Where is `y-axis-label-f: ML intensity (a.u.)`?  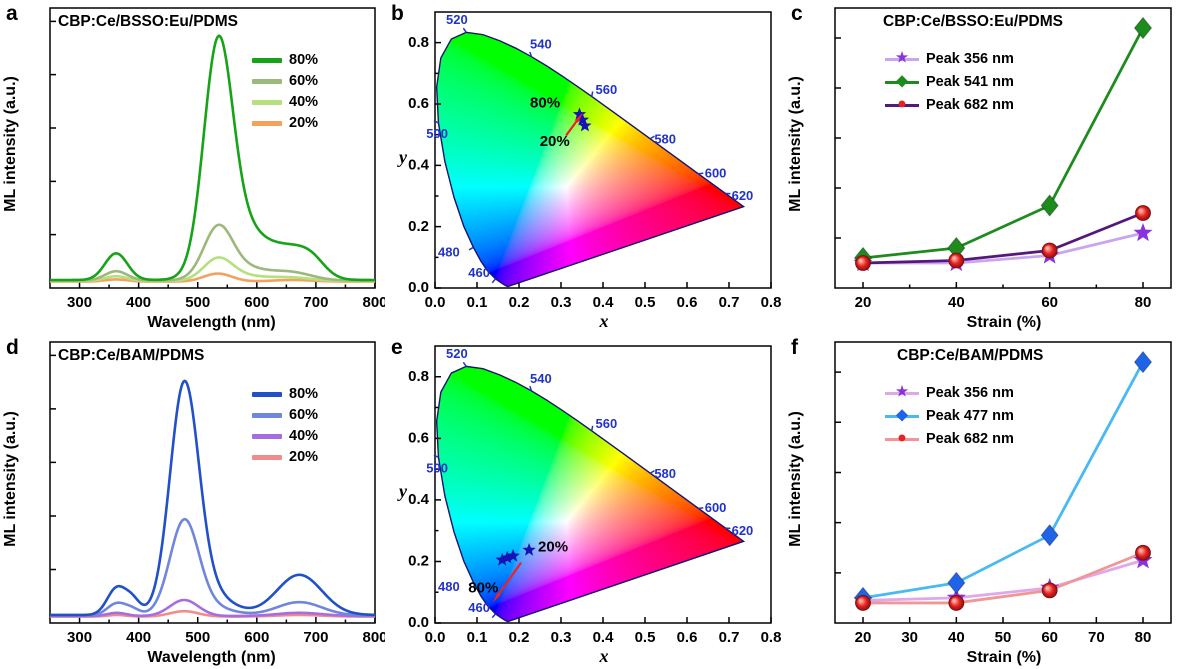
y-axis-label-f: ML intensity (a.u.) is located at coordinates (796, 478).